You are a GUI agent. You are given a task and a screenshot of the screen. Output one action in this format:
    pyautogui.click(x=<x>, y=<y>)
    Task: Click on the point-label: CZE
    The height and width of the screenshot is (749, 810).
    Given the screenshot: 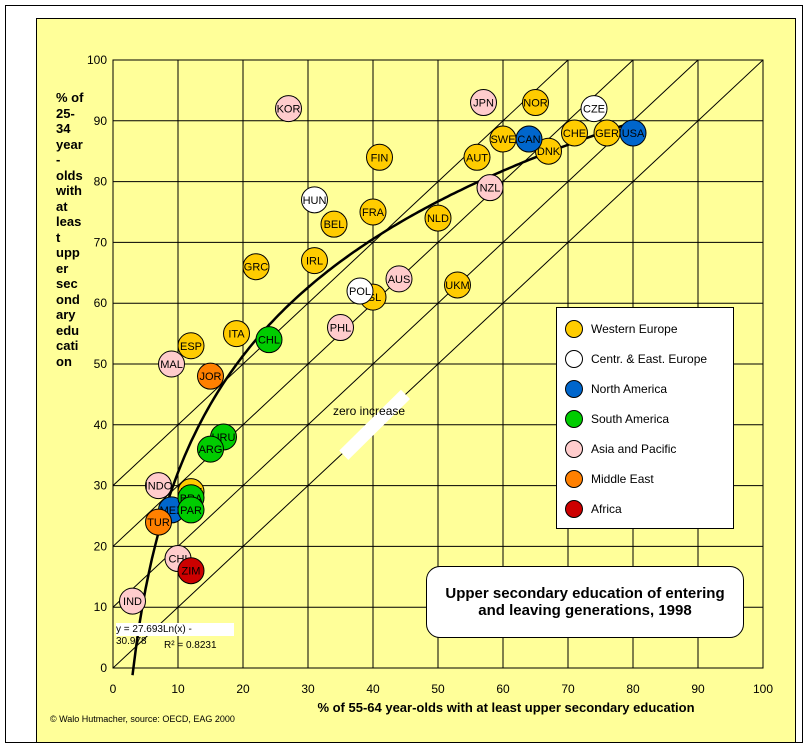 What is the action you would take?
    pyautogui.click(x=594, y=110)
    